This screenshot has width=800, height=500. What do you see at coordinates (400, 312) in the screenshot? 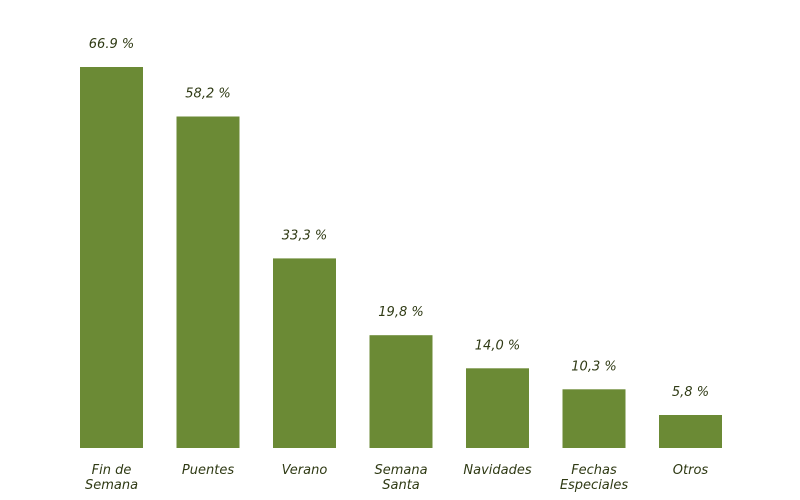
I see `value-label-3: 19,8 %` at bounding box center [400, 312].